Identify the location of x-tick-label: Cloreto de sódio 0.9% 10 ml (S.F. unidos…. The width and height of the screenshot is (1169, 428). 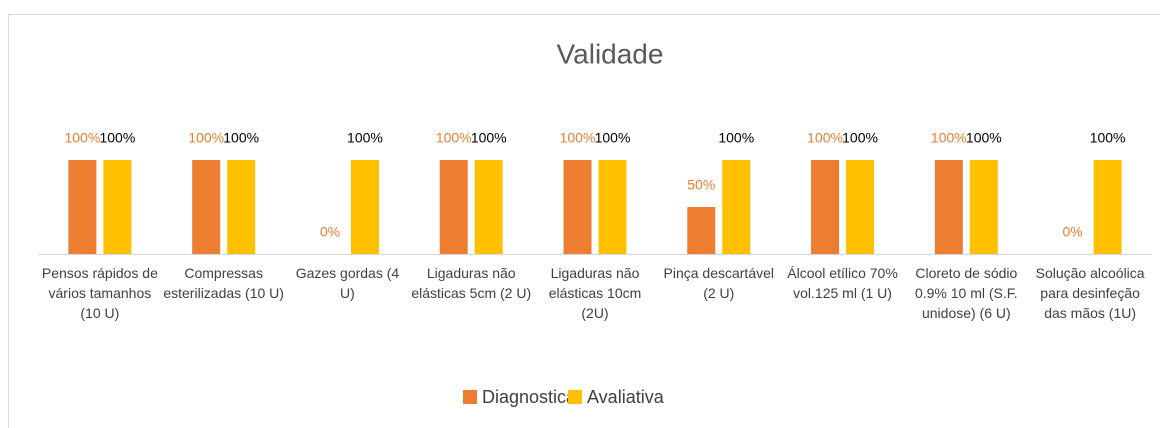
(966, 293).